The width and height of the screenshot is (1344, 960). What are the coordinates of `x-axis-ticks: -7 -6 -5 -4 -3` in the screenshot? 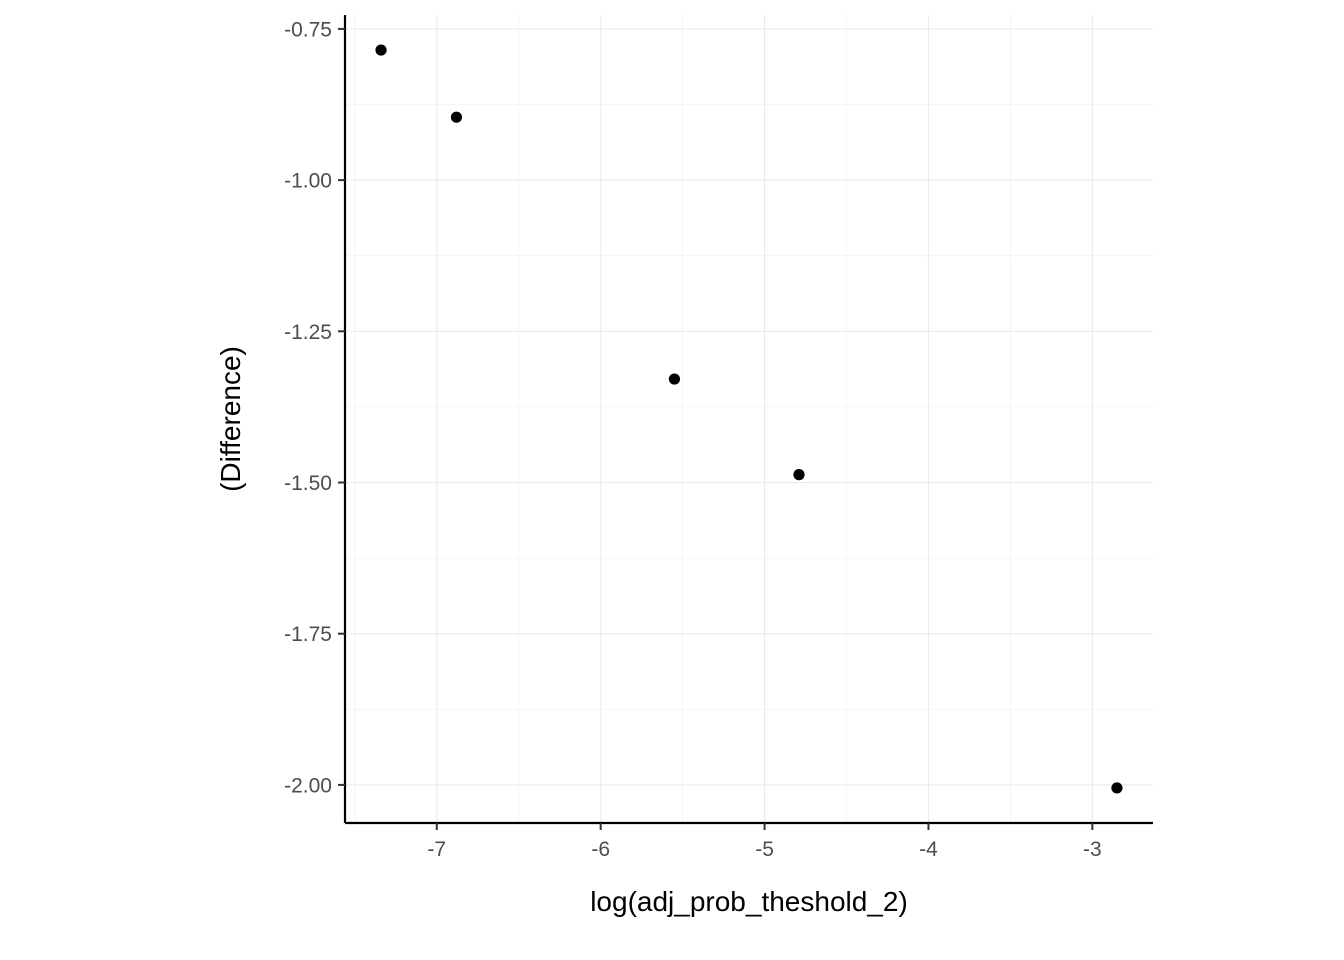 It's located at (764, 842).